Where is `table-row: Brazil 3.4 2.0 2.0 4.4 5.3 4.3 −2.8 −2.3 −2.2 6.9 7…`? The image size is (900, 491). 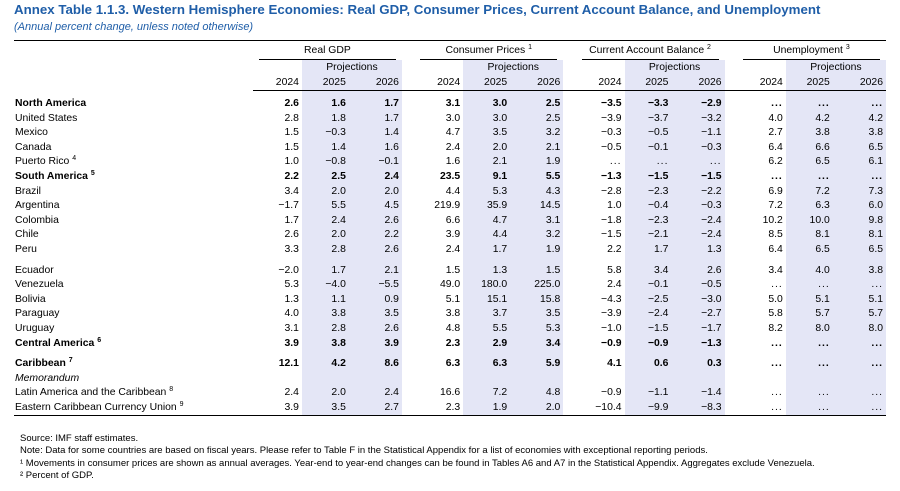
table-row: Brazil 3.4 2.0 2.0 4.4 5.3 4.3 −2.8 −2.3 −2.2 6.9 7… is located at coordinates (450, 192).